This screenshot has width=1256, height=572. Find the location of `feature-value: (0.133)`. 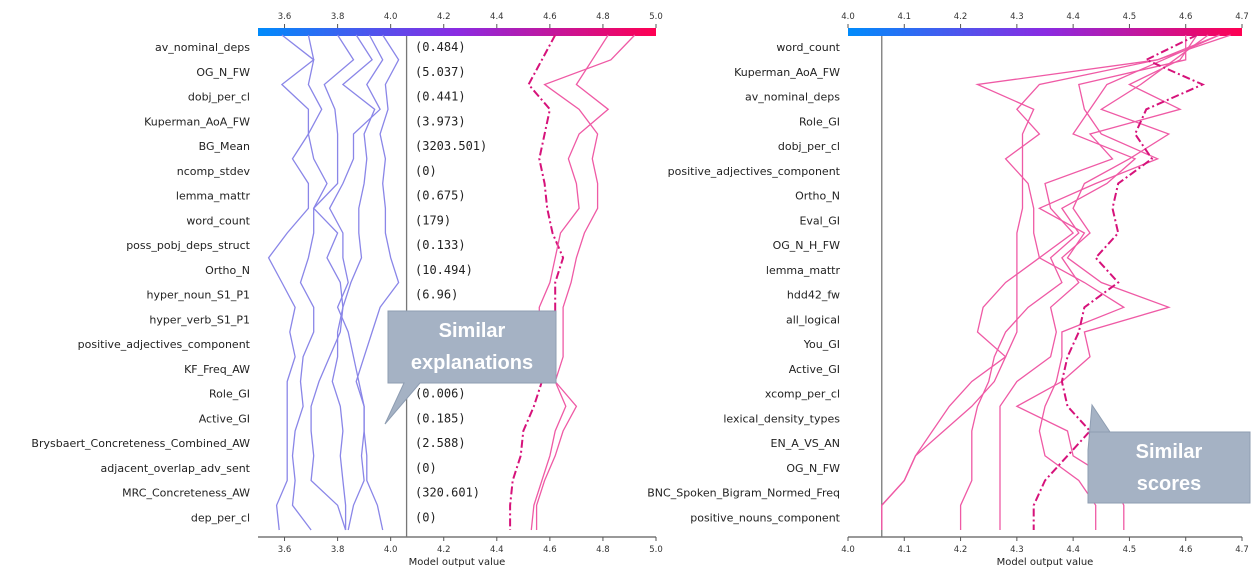

feature-value: (0.133) is located at coordinates (440, 245).